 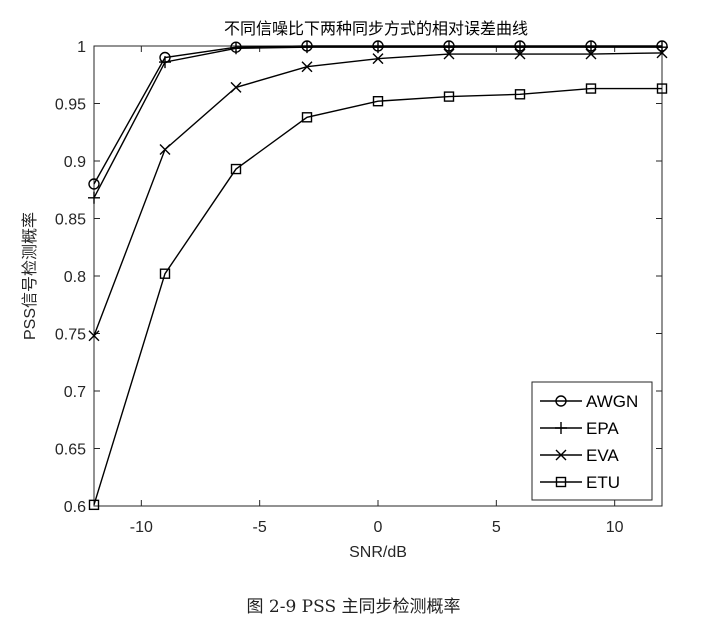 What do you see at coordinates (30, 276) in the screenshot?
I see `y-axis-title: PSS信号检测概率` at bounding box center [30, 276].